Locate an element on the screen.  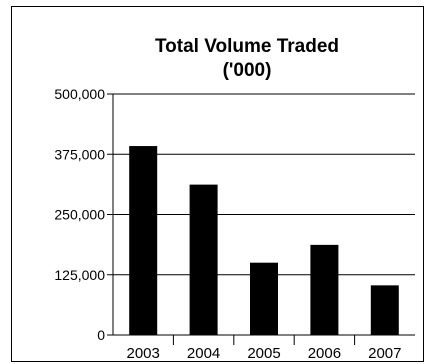
x-axis: 2003 2004 2005 2006 2007 is located at coordinates (264, 348).